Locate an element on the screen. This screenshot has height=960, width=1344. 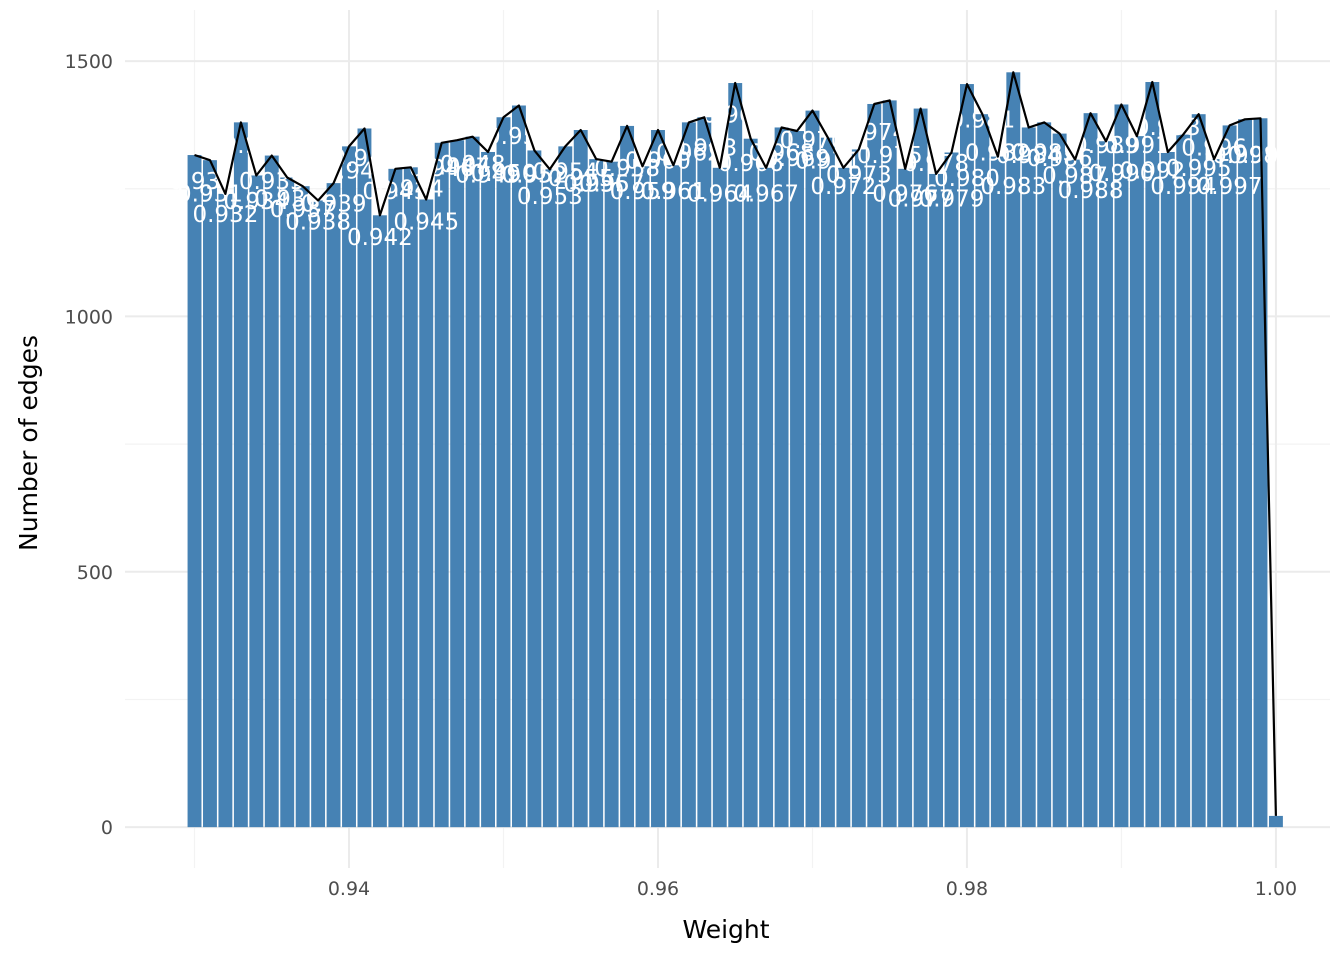
bar-value-label: 0.990 is located at coordinates (1122, 174).